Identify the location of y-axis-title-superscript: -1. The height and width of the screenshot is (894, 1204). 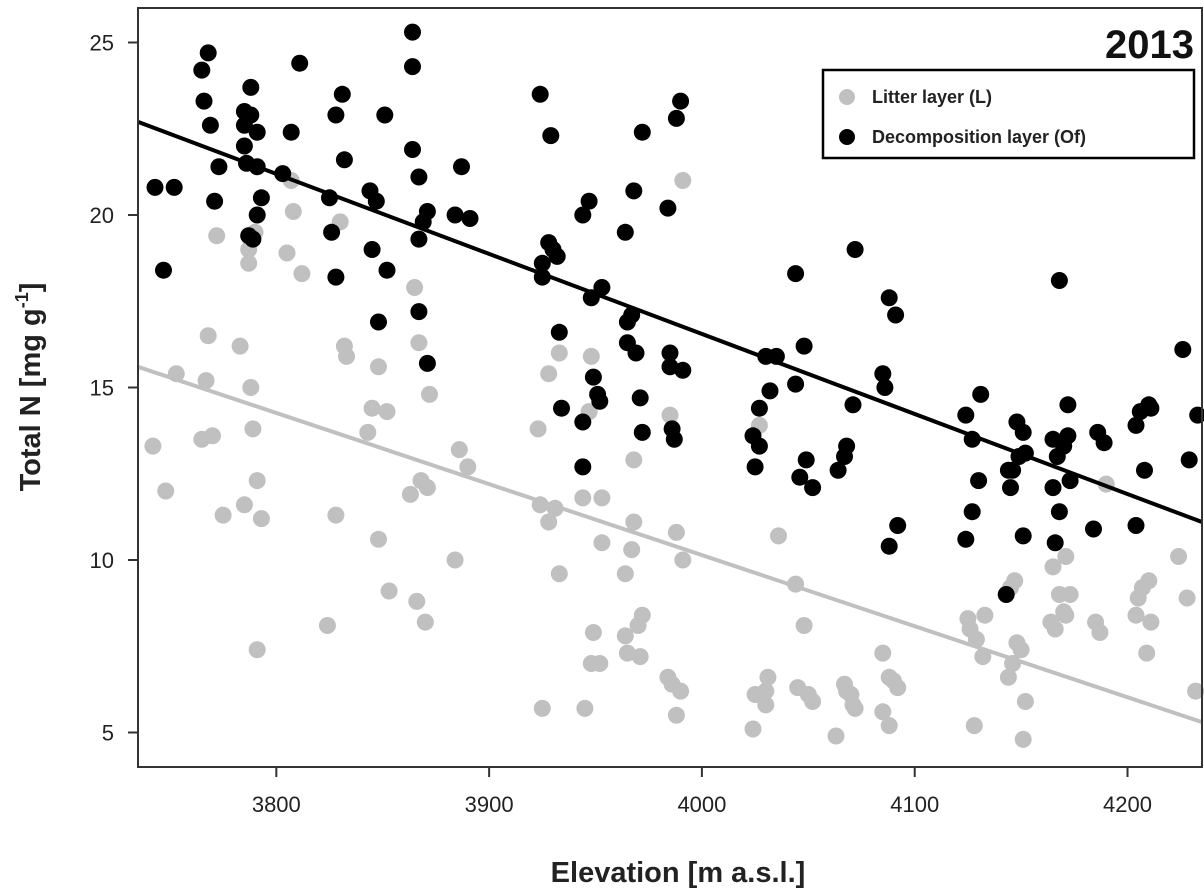
(22, 300).